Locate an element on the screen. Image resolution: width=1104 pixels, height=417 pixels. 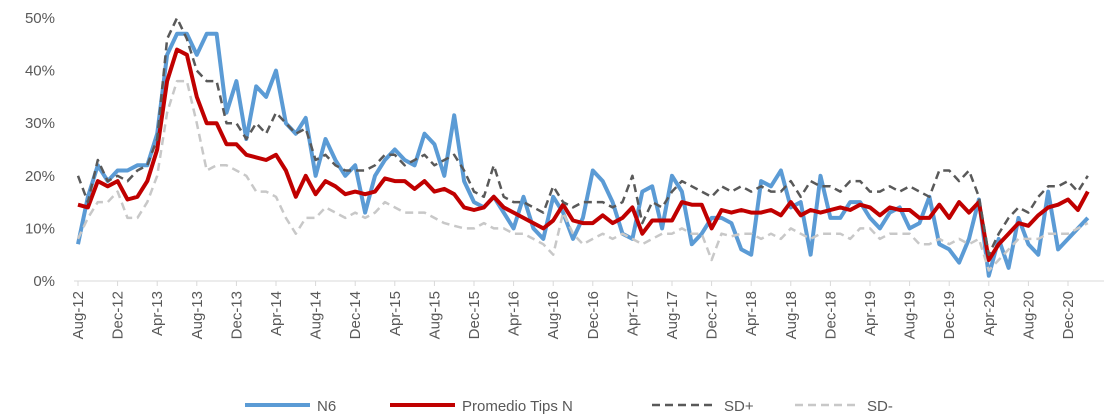
x-tick-label: Apr-13 is located at coordinates (157, 313).